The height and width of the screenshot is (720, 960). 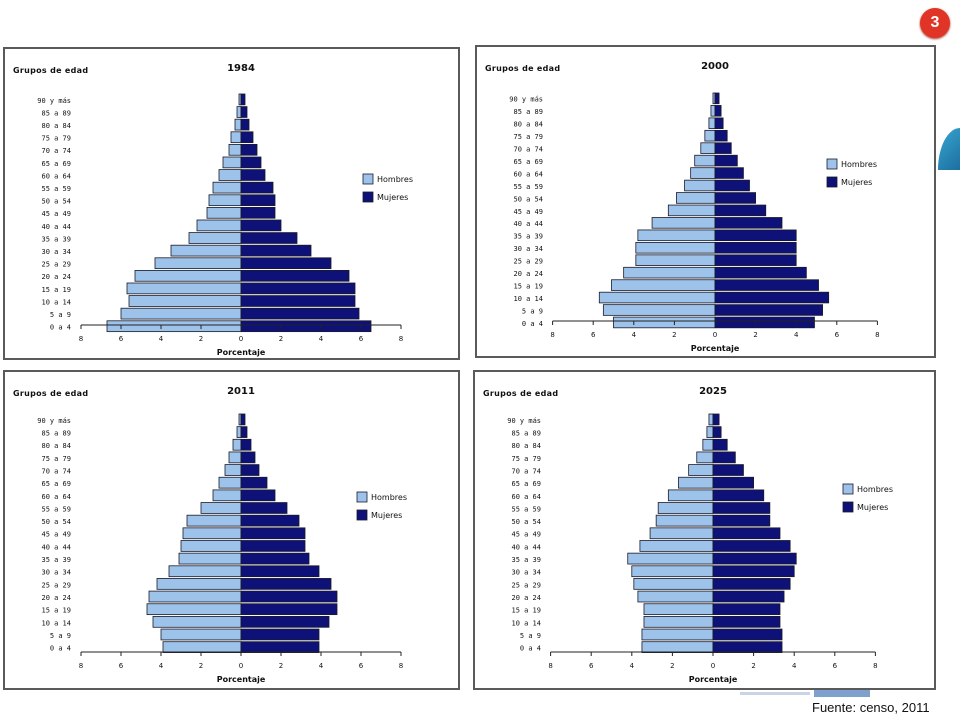 What do you see at coordinates (532, 311) in the screenshot?
I see `age-group-label: 5 a 9` at bounding box center [532, 311].